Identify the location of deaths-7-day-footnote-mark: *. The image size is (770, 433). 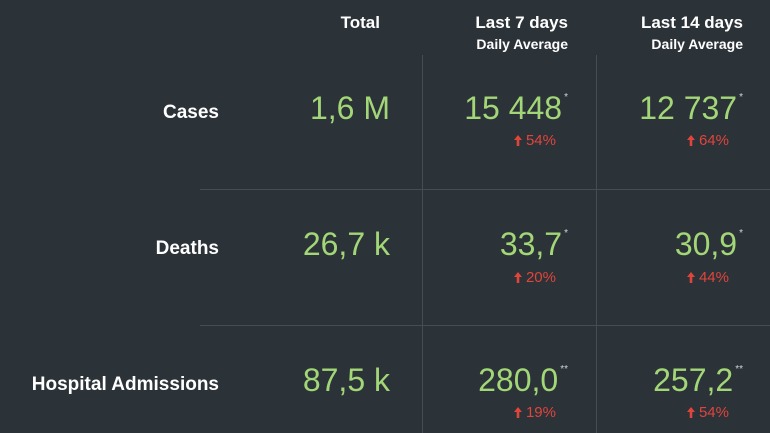
(566, 233).